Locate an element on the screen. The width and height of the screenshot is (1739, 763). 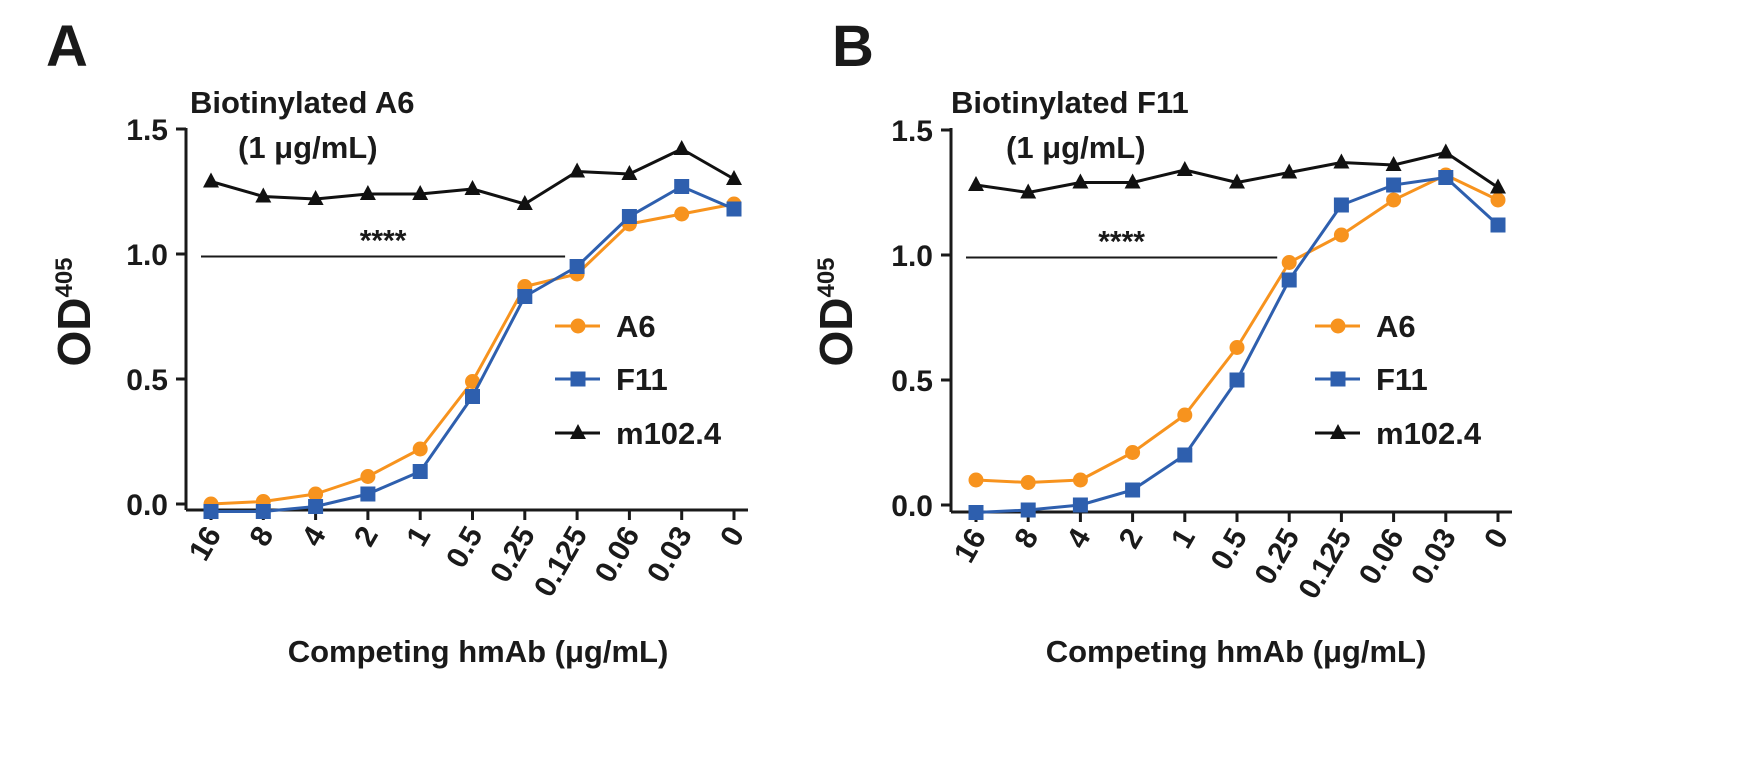
panel-b-x-tick-label-7: 0.125 is located at coordinates (1325, 564).